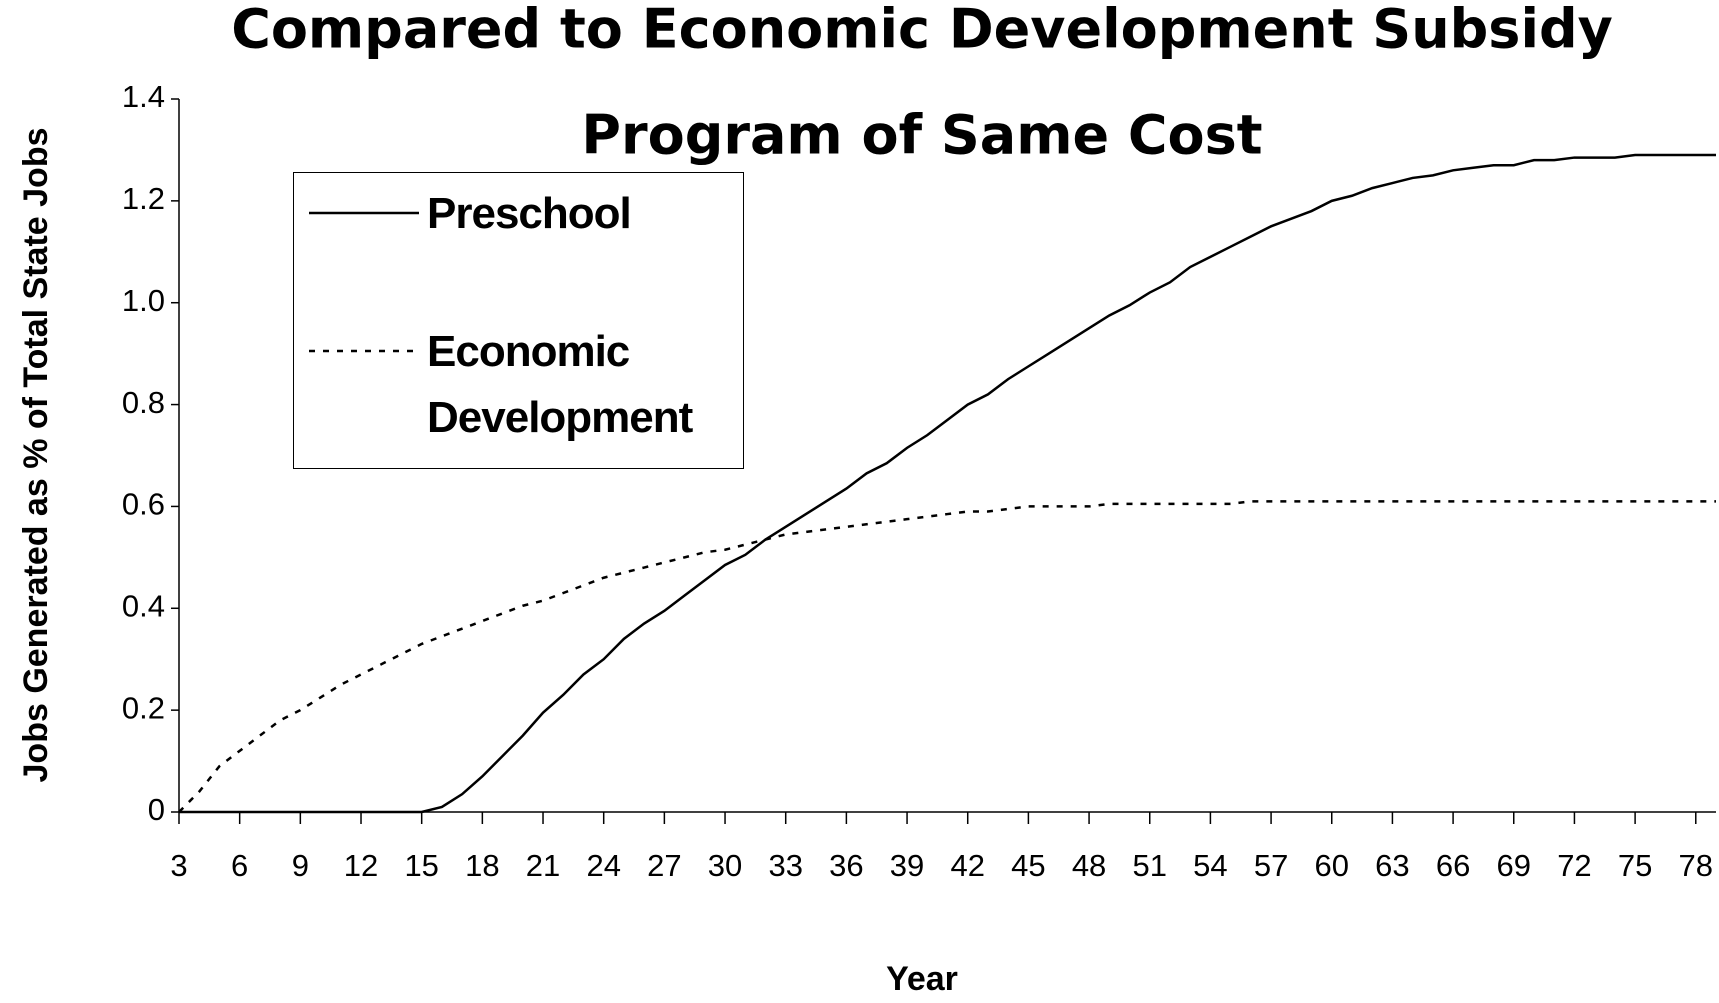 The image size is (1719, 1003). Describe the element at coordinates (36, 455) in the screenshot. I see `y-axis-label: Jobs Generated as % of Total State Jobs` at that location.